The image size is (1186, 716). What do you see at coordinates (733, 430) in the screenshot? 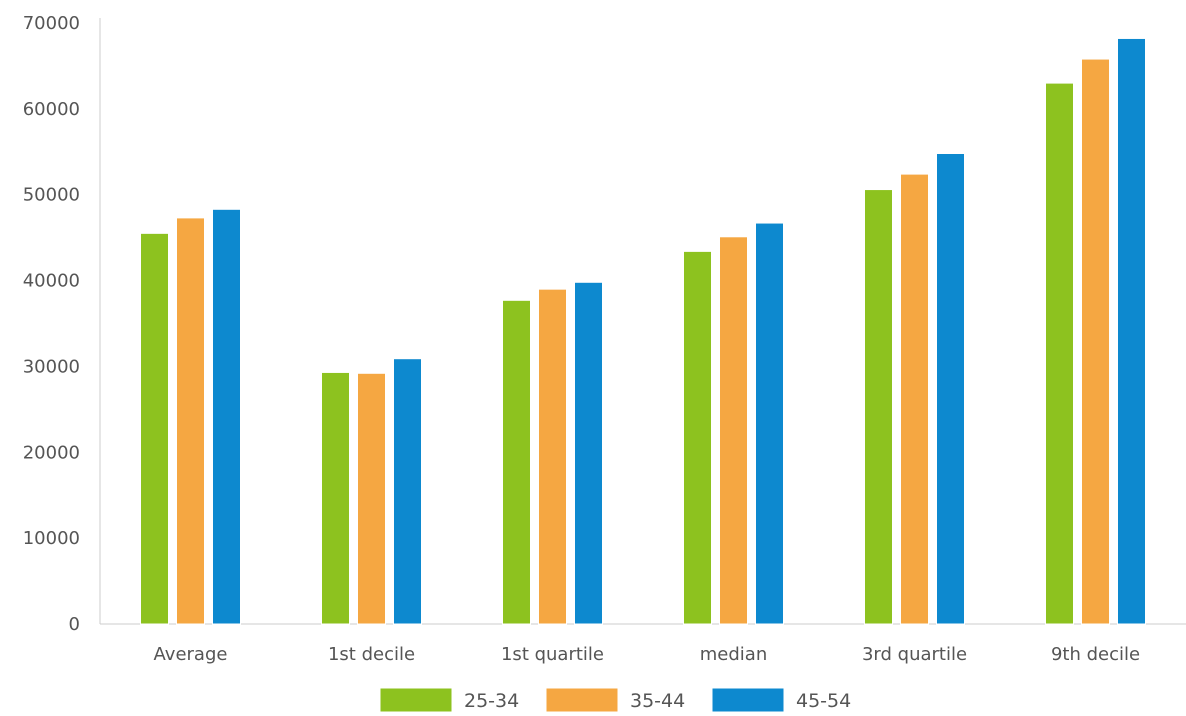
I see `bar-35-44-median` at bounding box center [733, 430].